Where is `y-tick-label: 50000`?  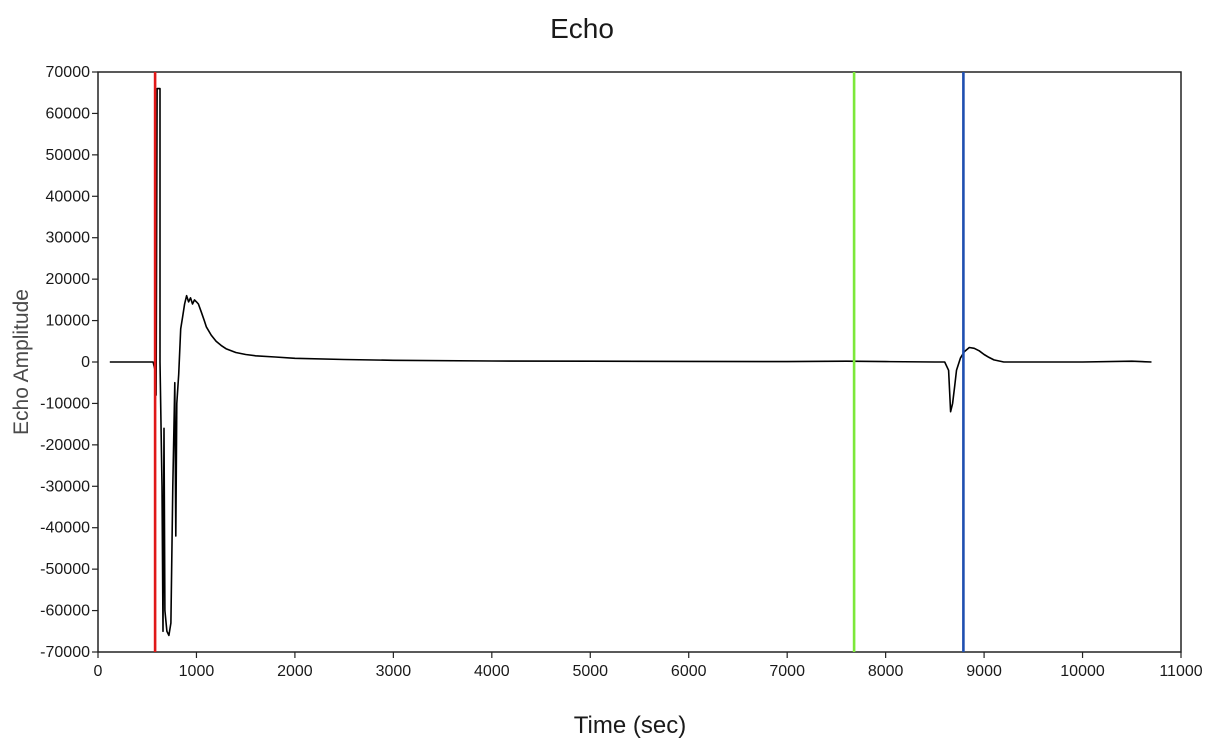
y-tick-label: 50000 is located at coordinates (68, 155).